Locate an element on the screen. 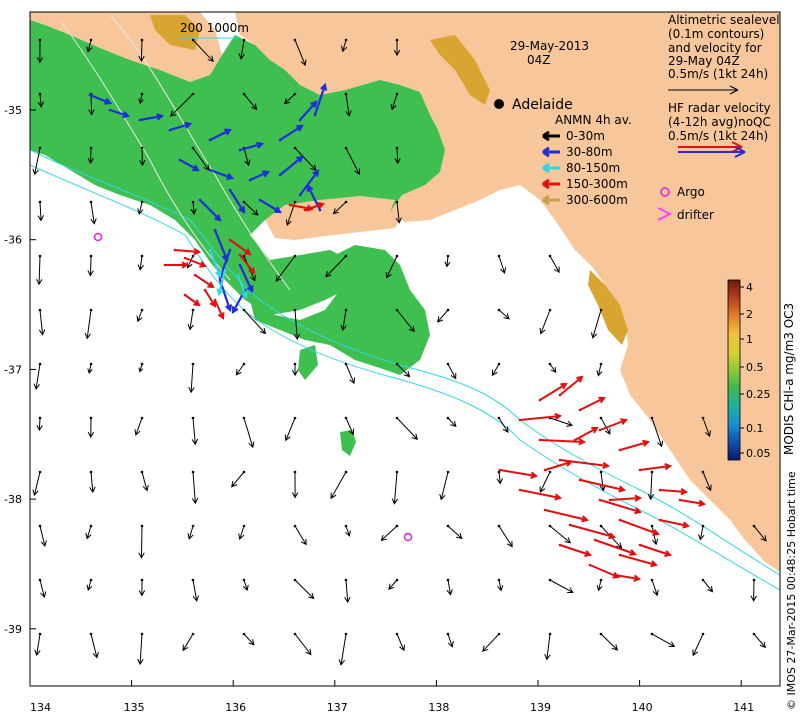 The width and height of the screenshot is (800, 724). x-tick-label: 141 is located at coordinates (743, 707).